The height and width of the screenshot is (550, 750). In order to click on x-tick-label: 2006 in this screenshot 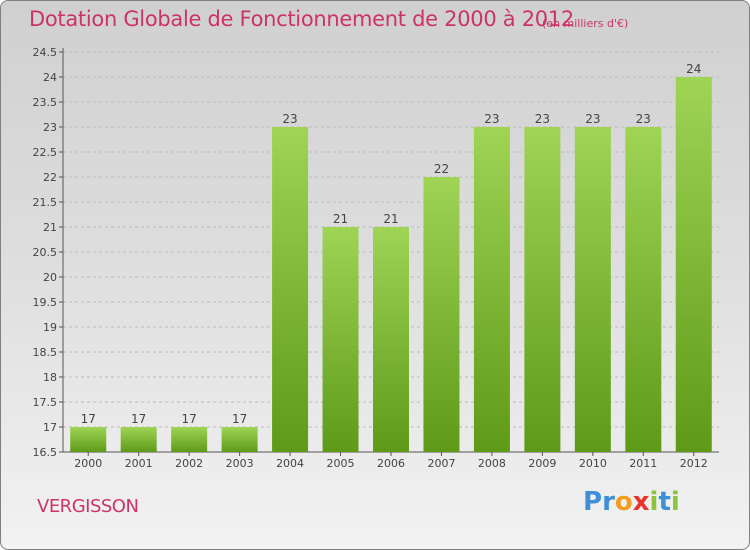, I will do `click(391, 463)`.